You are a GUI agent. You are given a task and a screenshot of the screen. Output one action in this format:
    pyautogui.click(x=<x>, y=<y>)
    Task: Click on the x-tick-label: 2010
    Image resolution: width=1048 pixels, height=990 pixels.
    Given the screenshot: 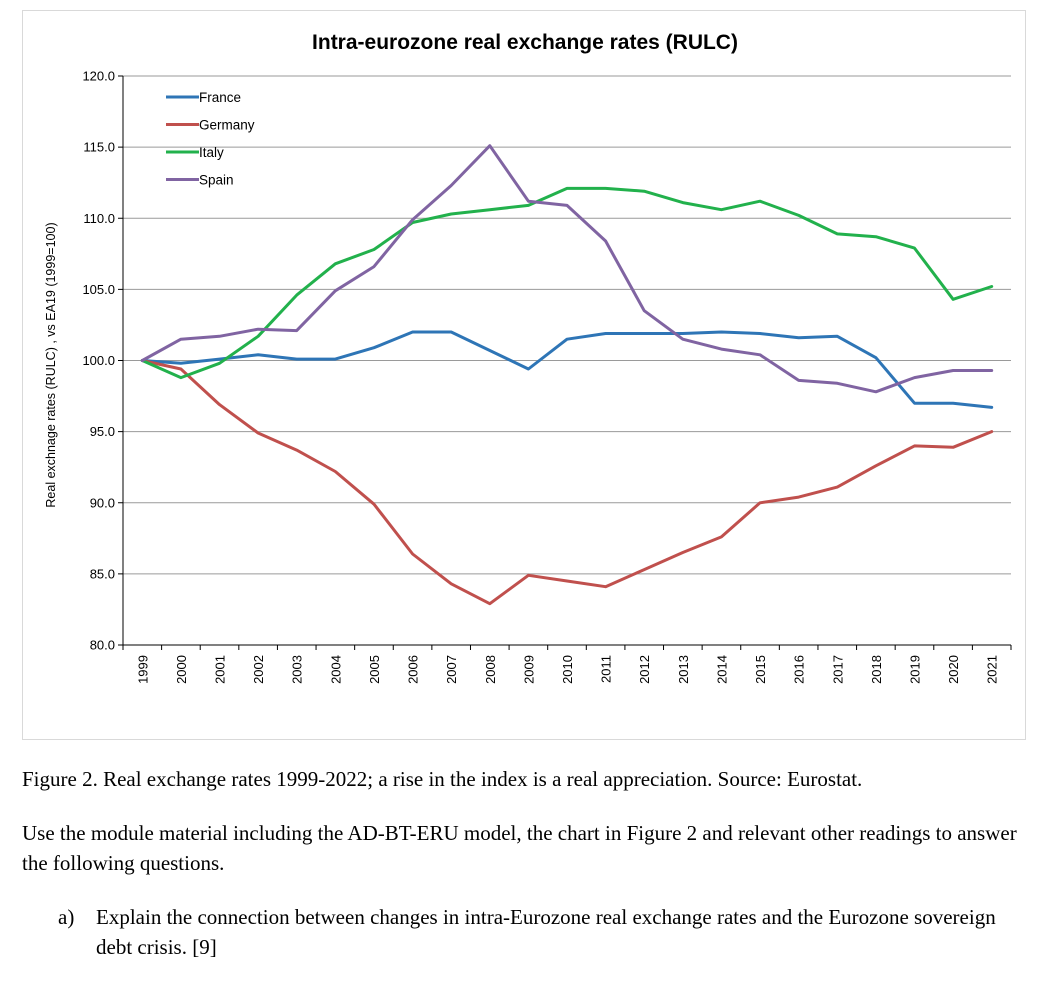 What is the action you would take?
    pyautogui.click(x=567, y=669)
    